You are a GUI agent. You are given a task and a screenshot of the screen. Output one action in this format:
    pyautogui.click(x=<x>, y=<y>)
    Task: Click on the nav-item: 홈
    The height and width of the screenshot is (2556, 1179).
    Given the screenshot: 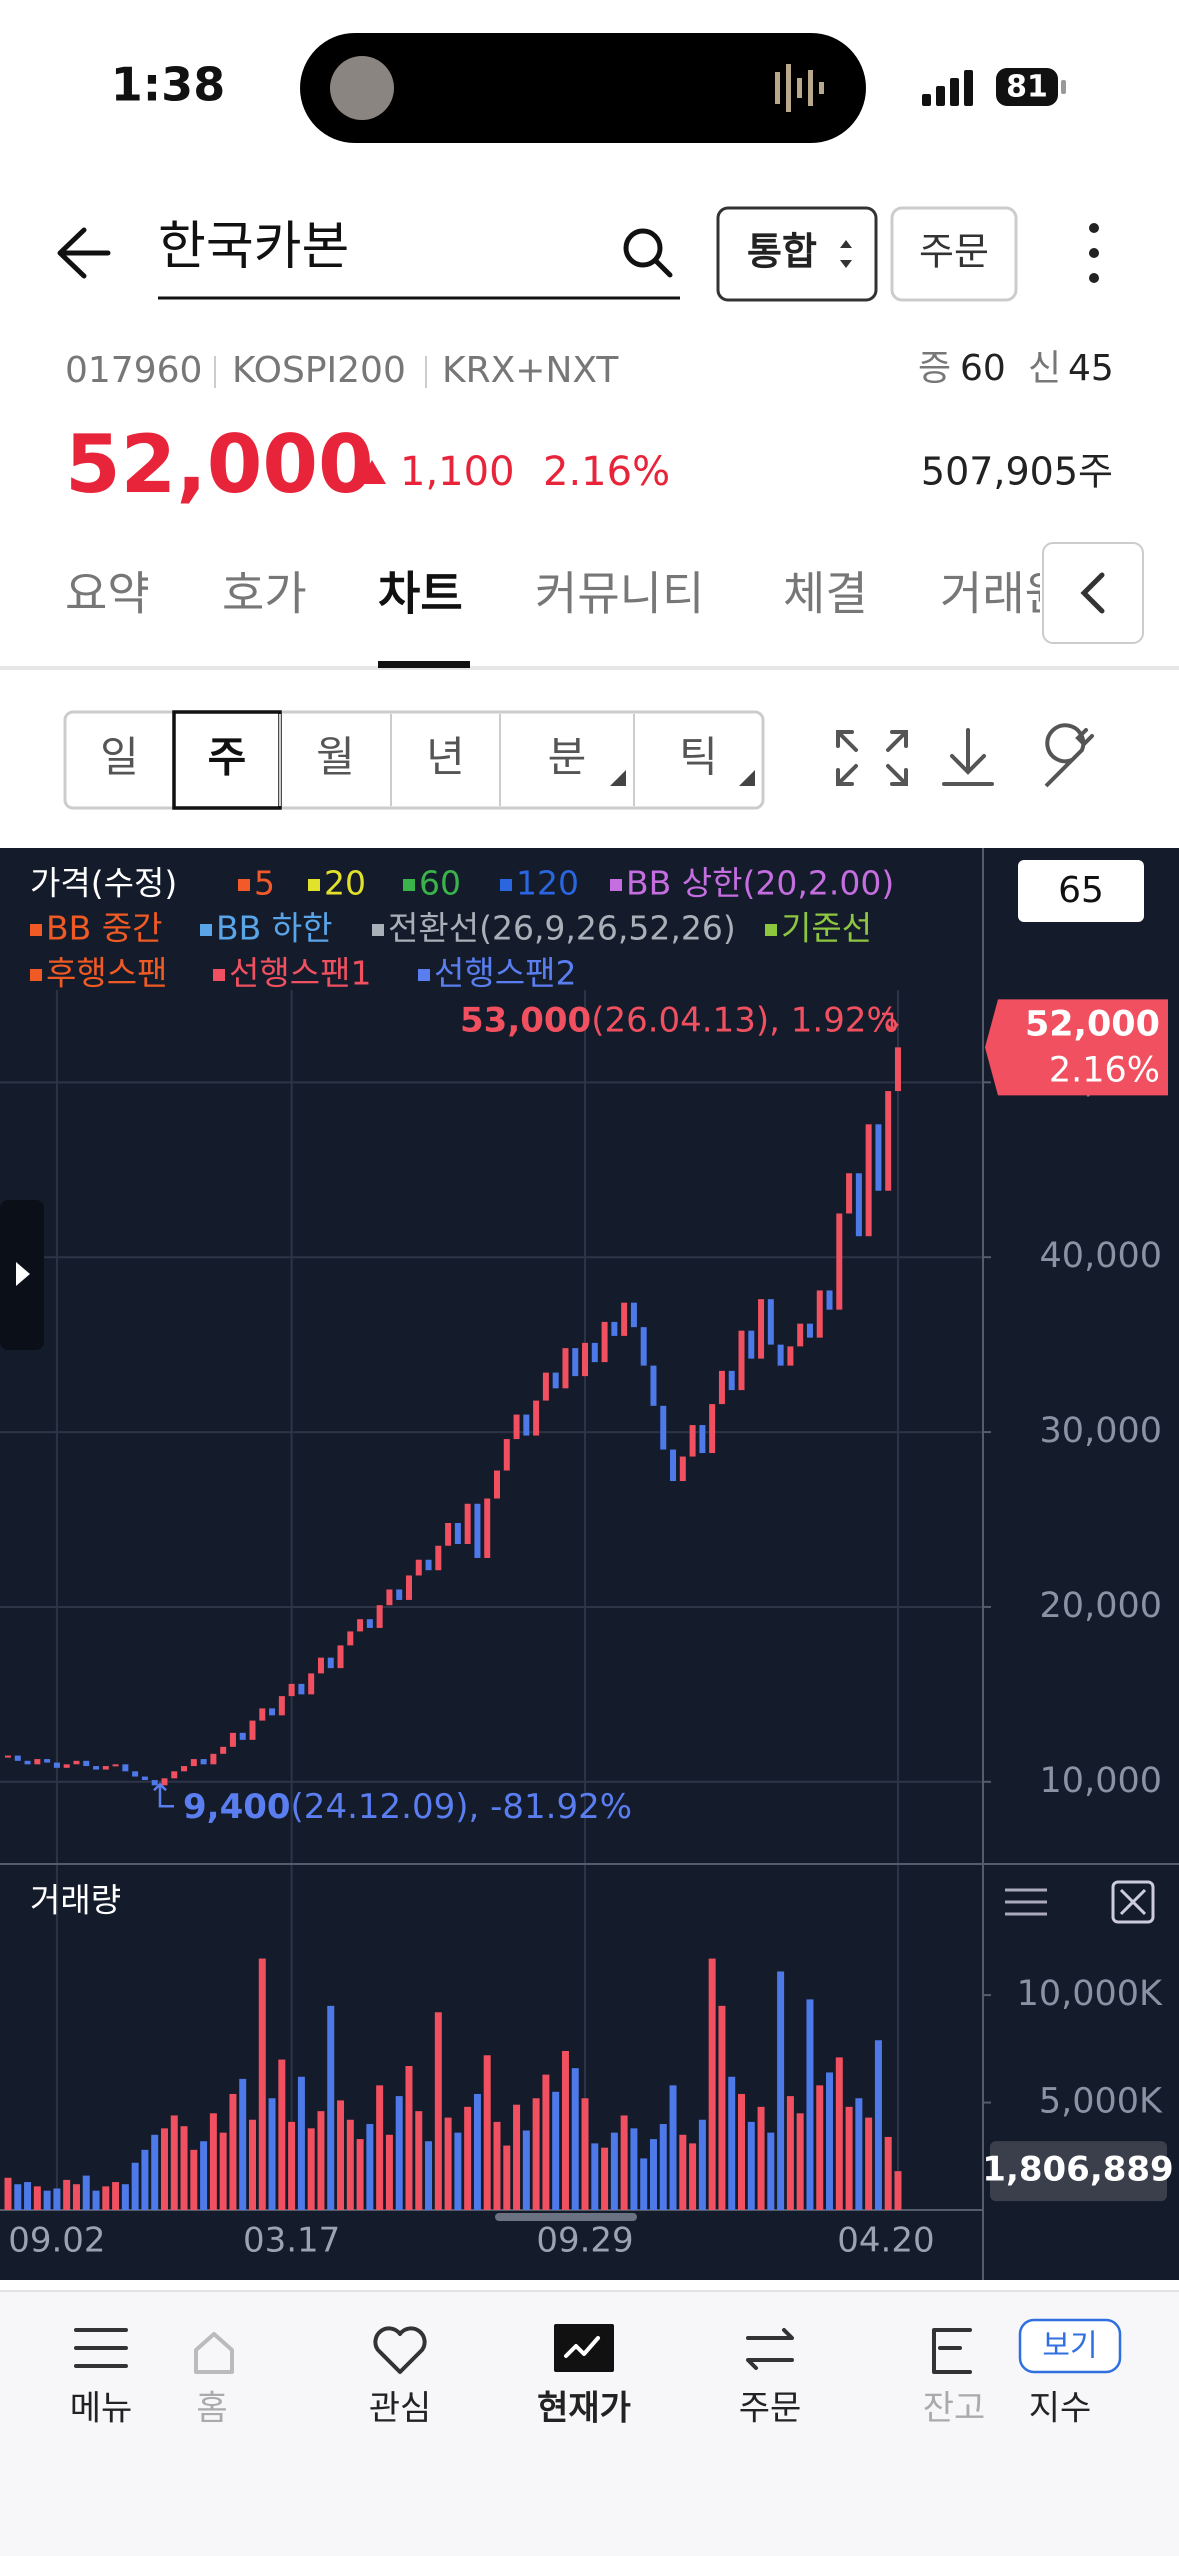 What is the action you would take?
    pyautogui.click(x=211, y=2409)
    